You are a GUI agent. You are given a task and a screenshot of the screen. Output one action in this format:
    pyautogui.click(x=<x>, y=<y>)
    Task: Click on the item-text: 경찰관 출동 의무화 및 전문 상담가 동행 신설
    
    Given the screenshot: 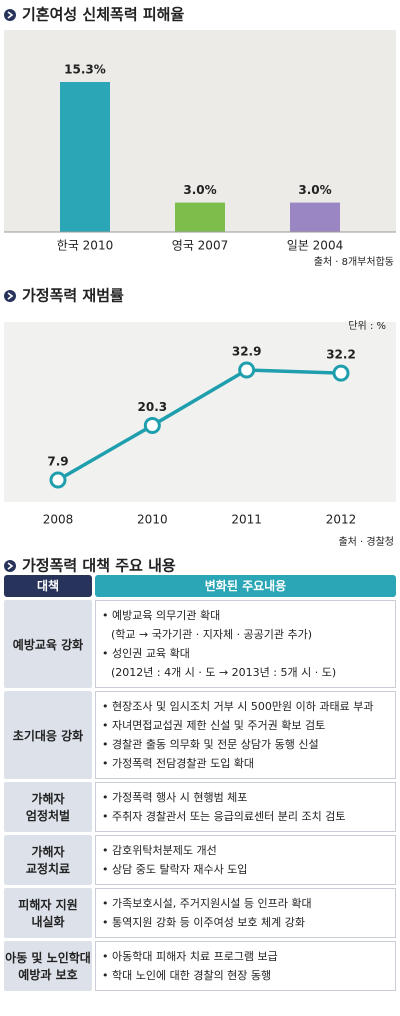 What is the action you would take?
    pyautogui.click(x=245, y=744)
    